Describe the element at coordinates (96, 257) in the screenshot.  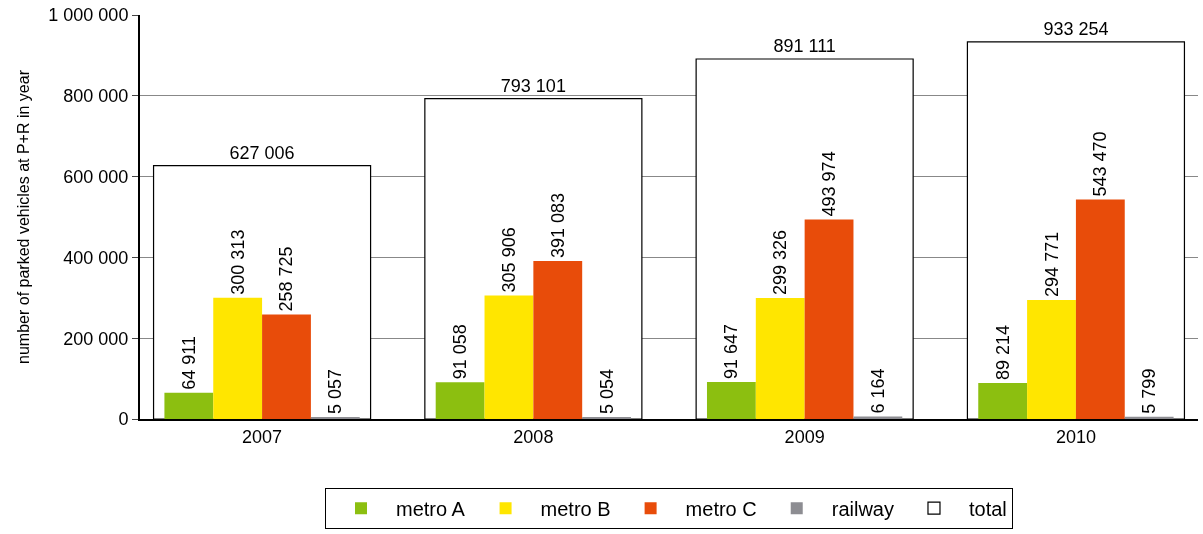
I see `y-tick-label: 400 000` at that location.